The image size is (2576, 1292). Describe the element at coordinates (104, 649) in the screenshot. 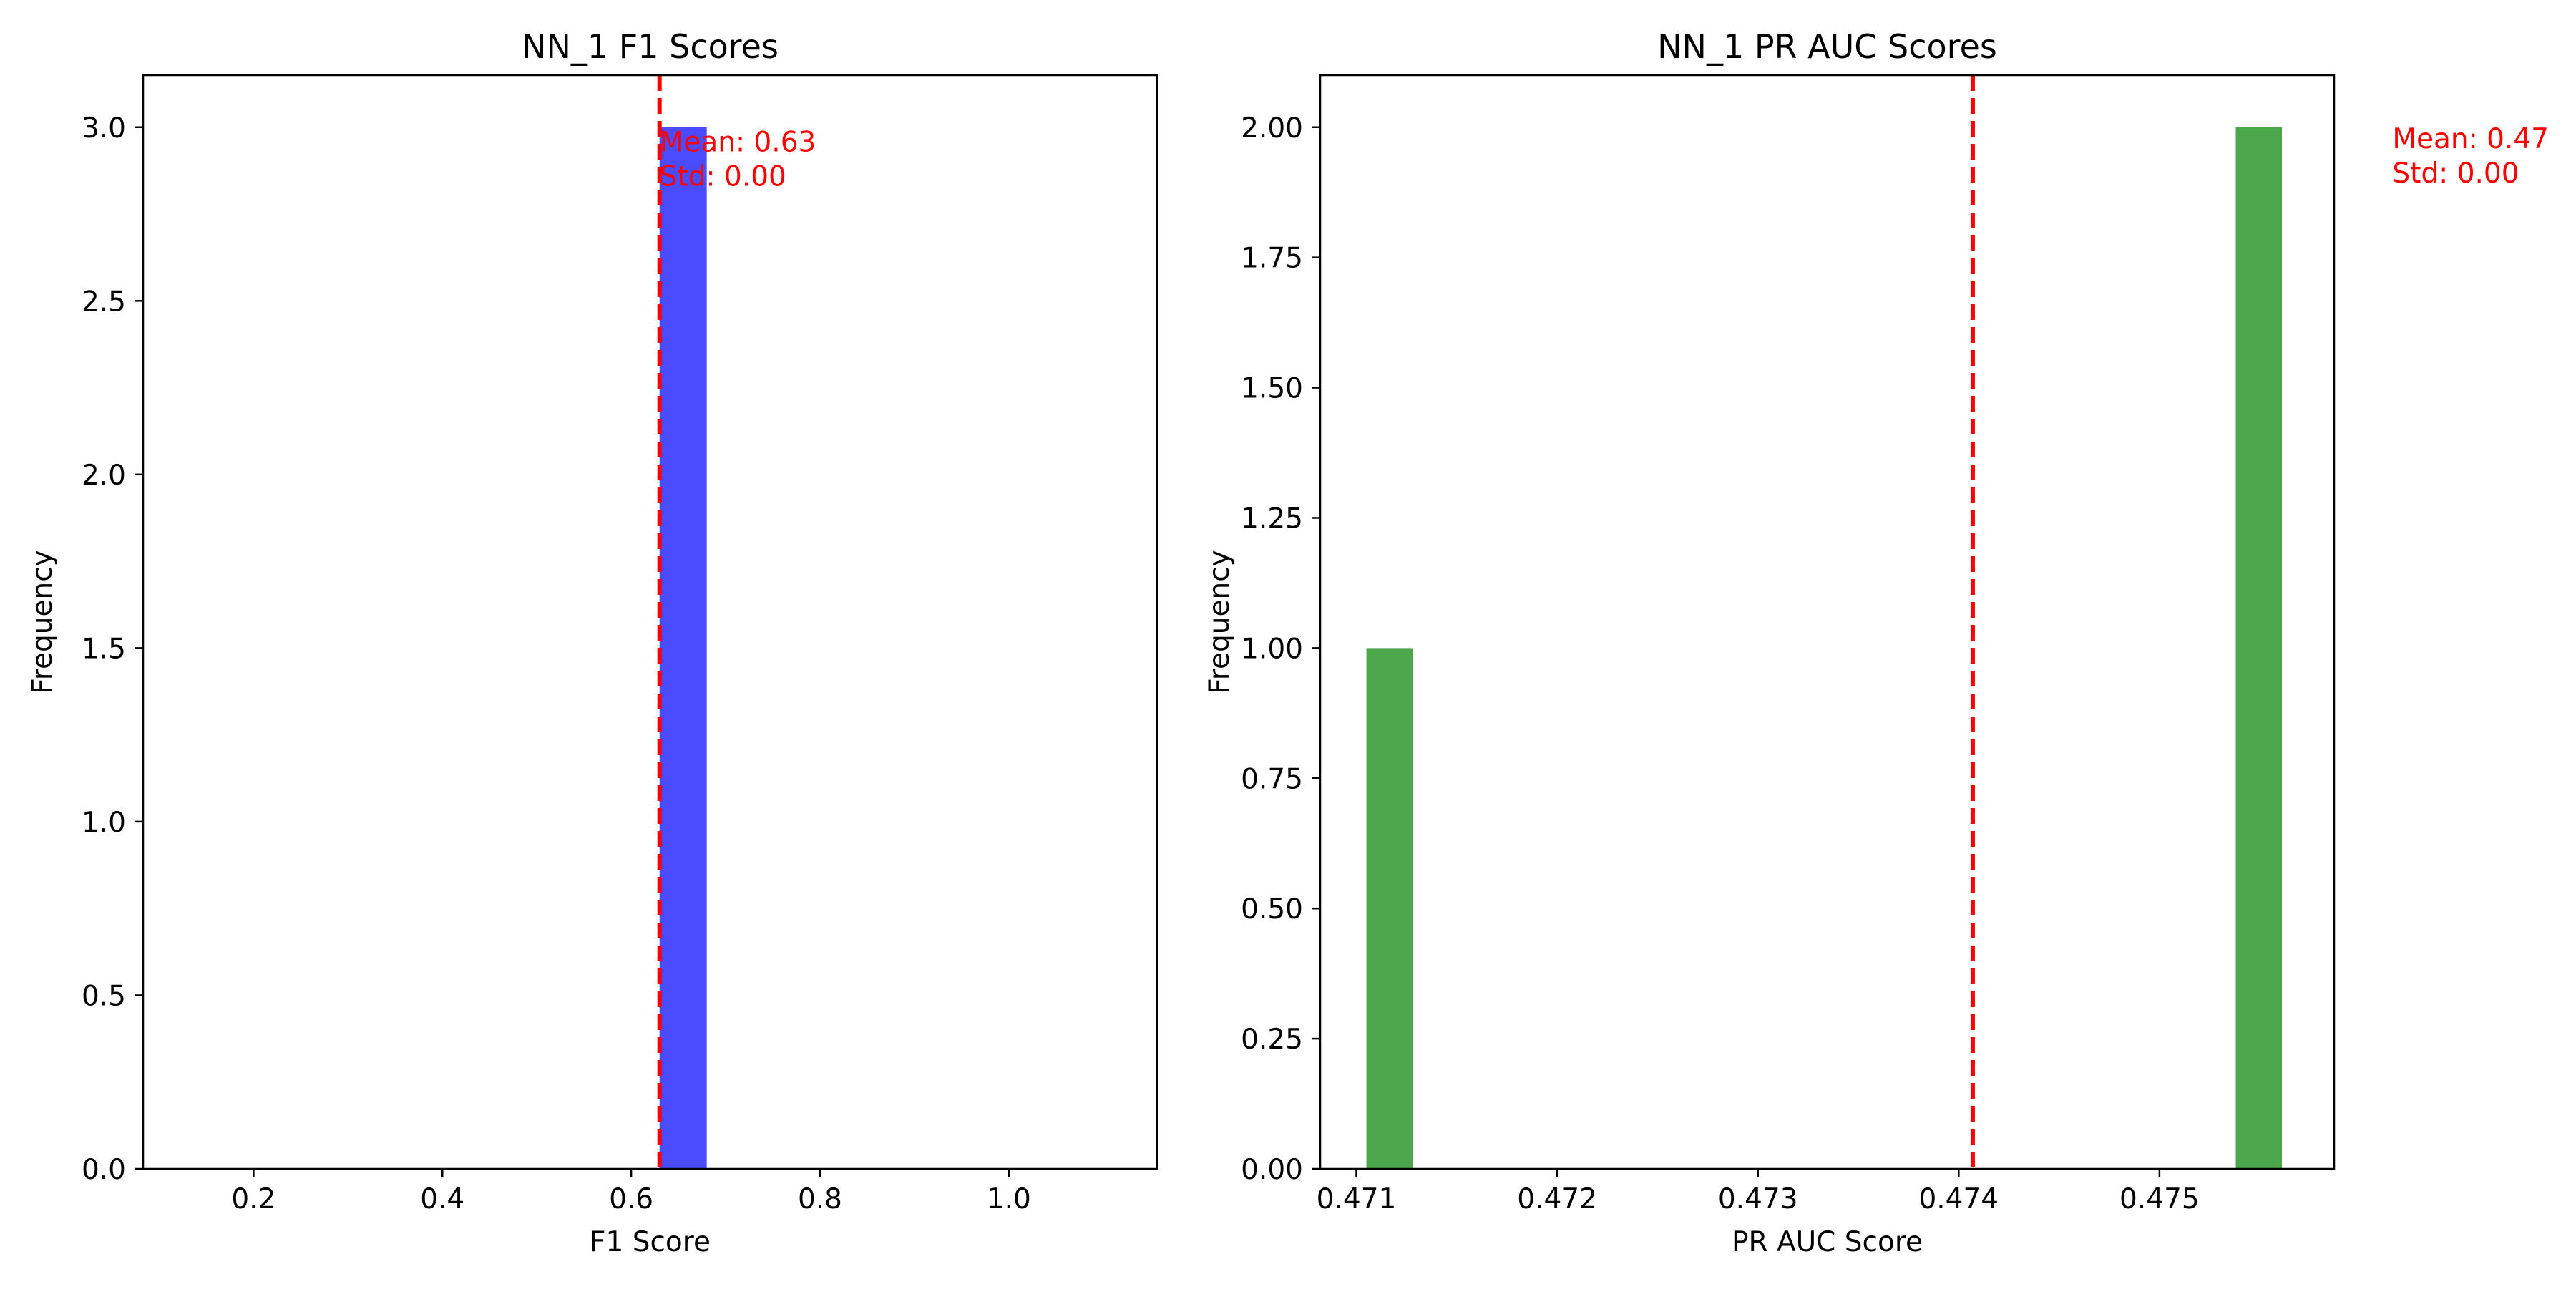

I see `y-tick-label: 1.5` at that location.